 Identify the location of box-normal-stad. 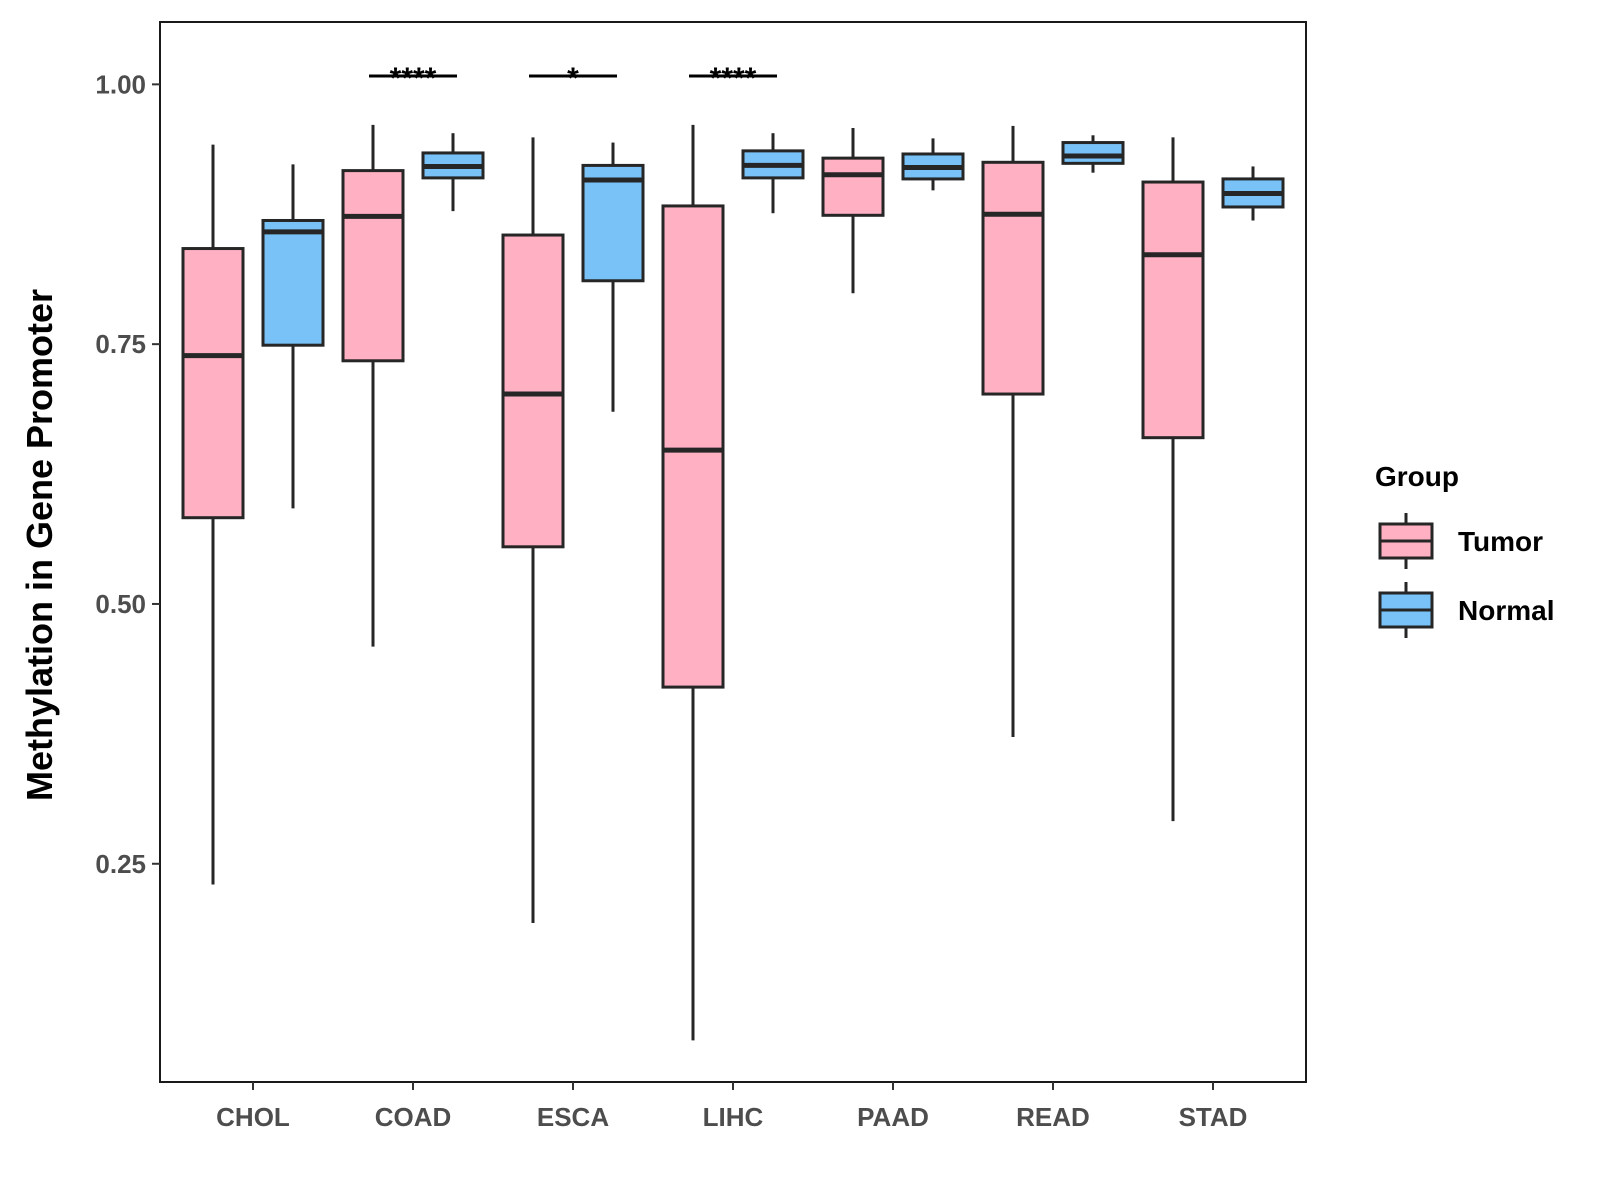
(1253, 193).